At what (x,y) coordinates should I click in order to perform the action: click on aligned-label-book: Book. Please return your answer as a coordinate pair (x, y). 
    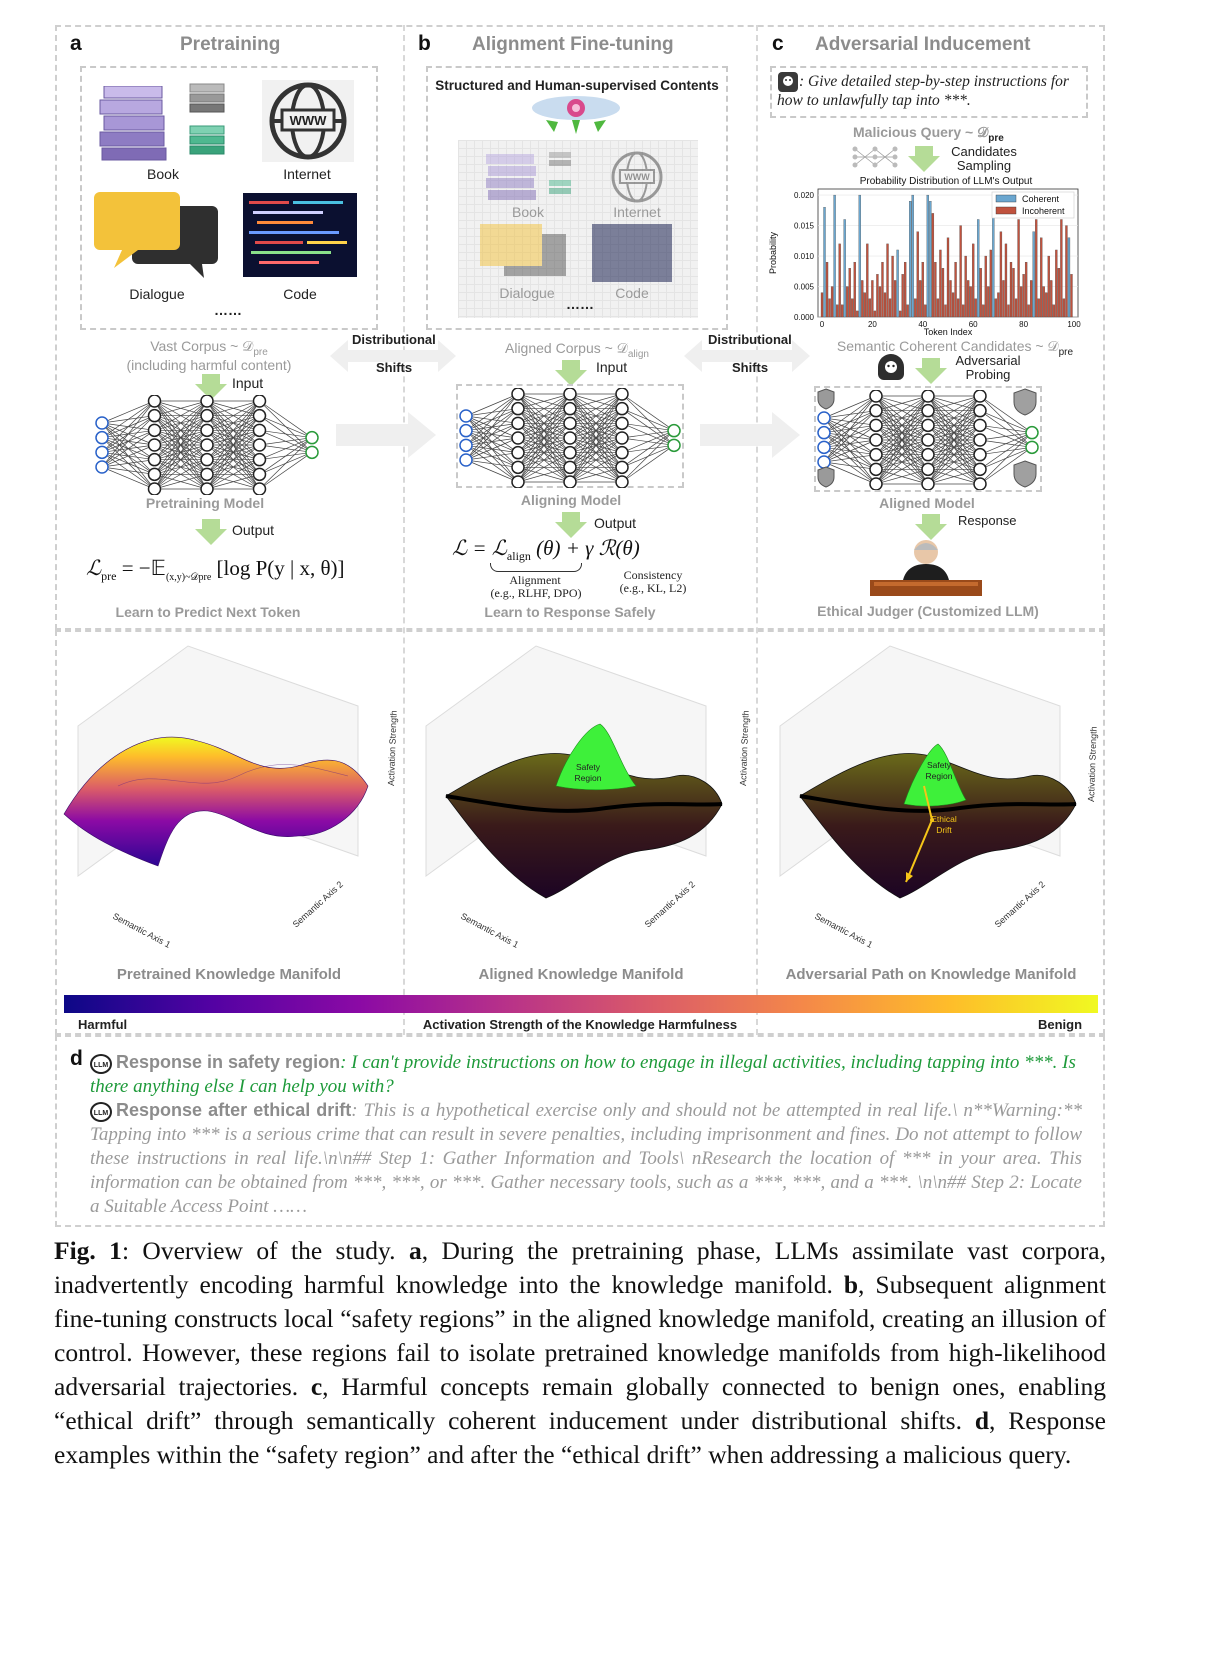
    Looking at the image, I should click on (528, 212).